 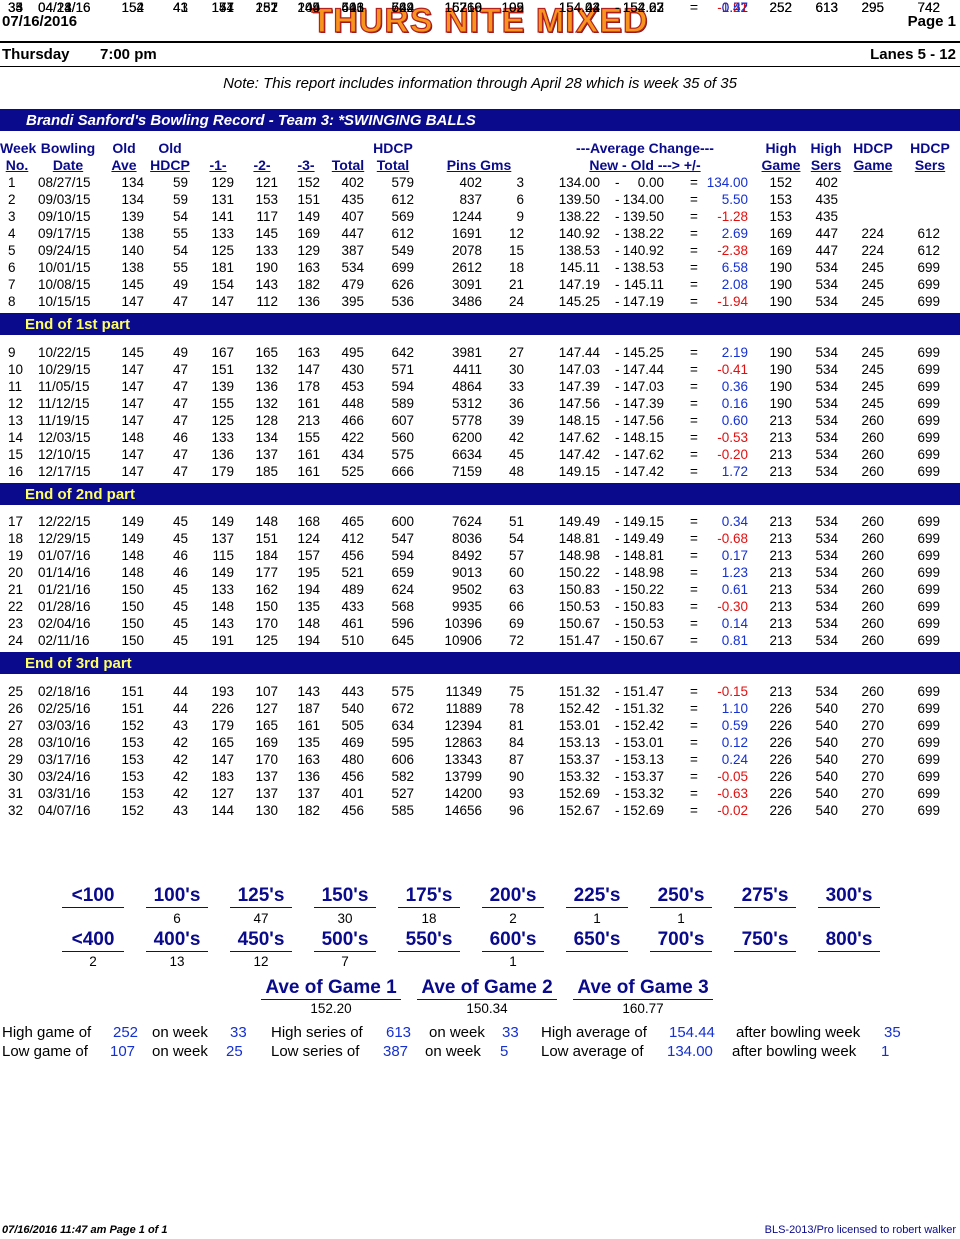 What do you see at coordinates (579, 454) in the screenshot?
I see `cell-new-ave: 147.42` at bounding box center [579, 454].